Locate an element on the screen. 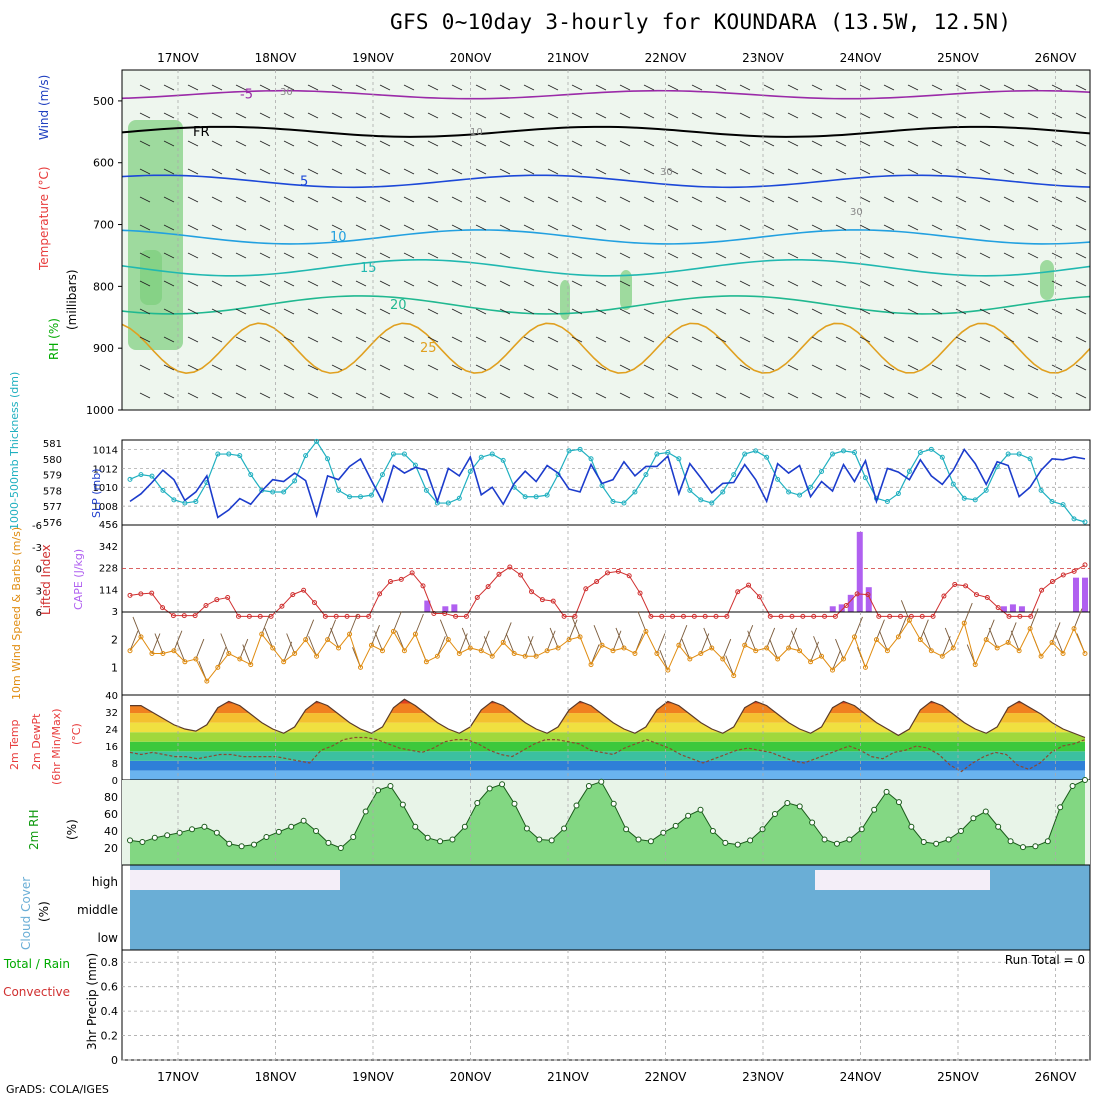 This screenshot has height=1100, width=1100. cape-tick-label: 228 is located at coordinates (108, 569).